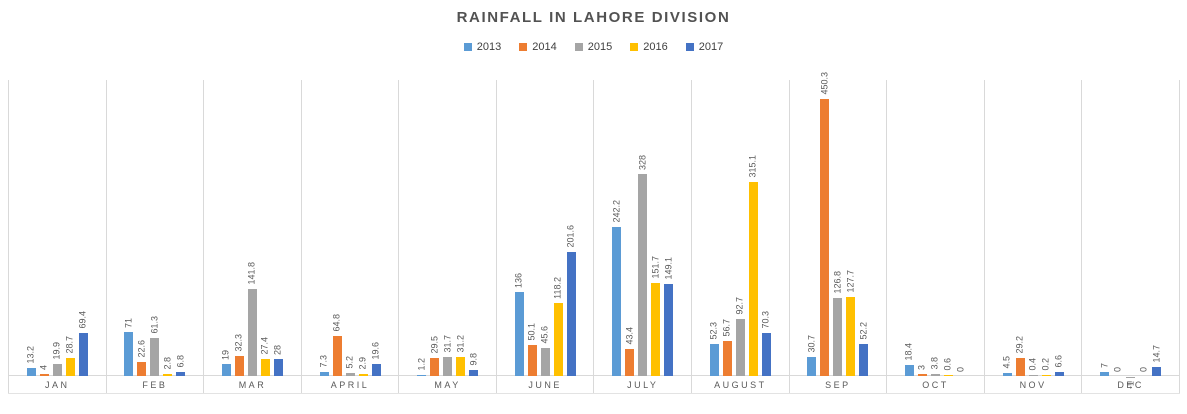 The width and height of the screenshot is (1187, 414). I want to click on bar-value-label: 71, so click(128, 322).